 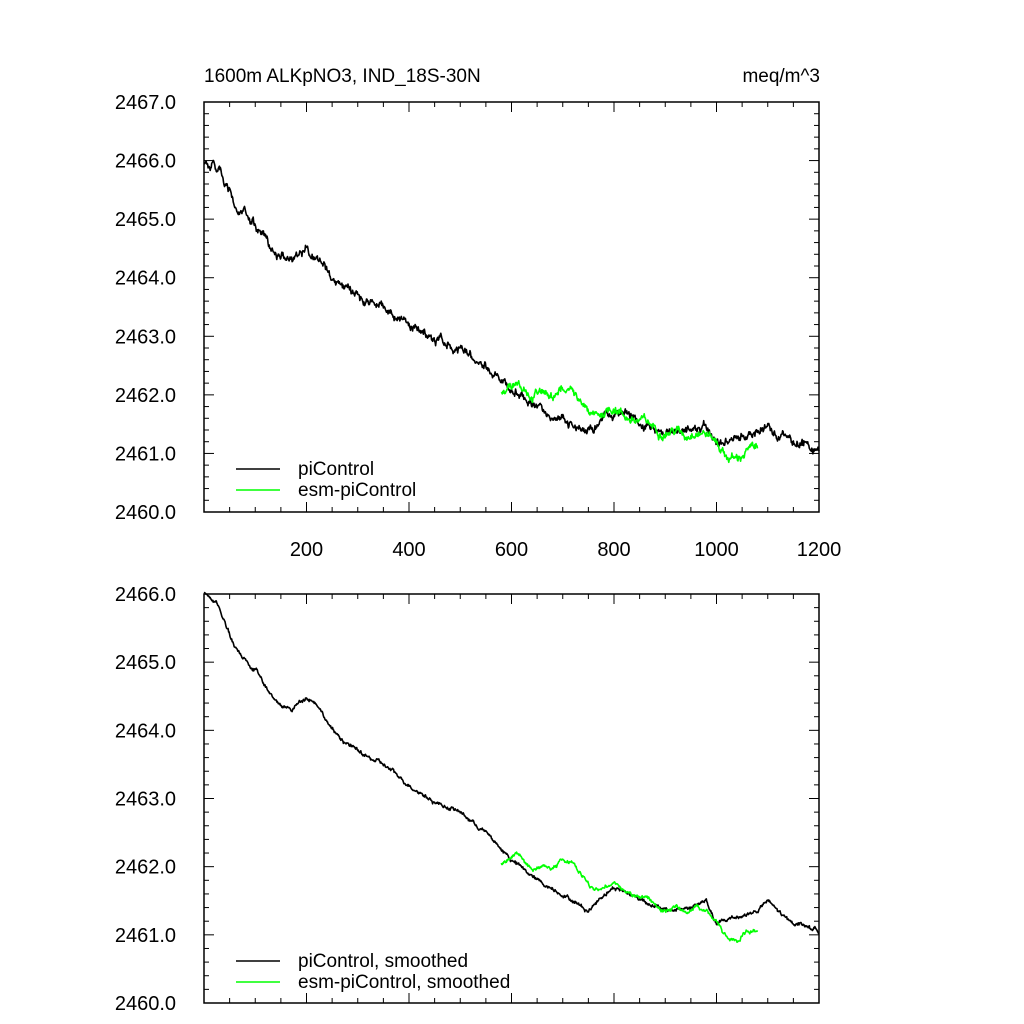 What do you see at coordinates (145, 279) in the screenshot?
I see `top-y-tick-label: 2464.0` at bounding box center [145, 279].